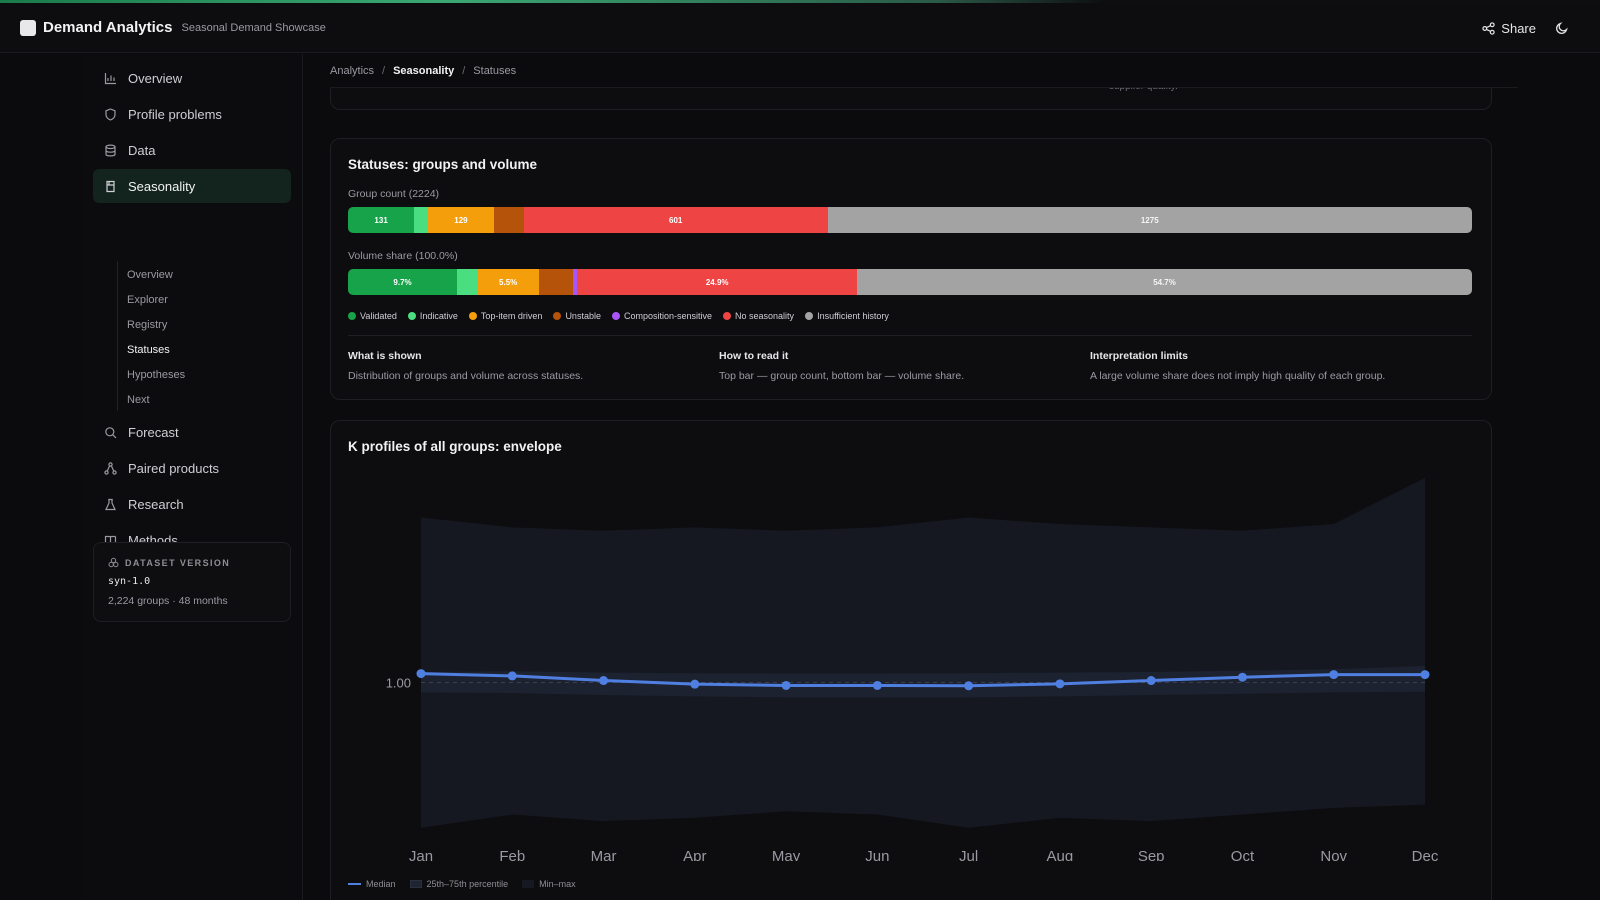  I want to click on sidebar-item-seasonality: Seasonality, so click(192, 186).